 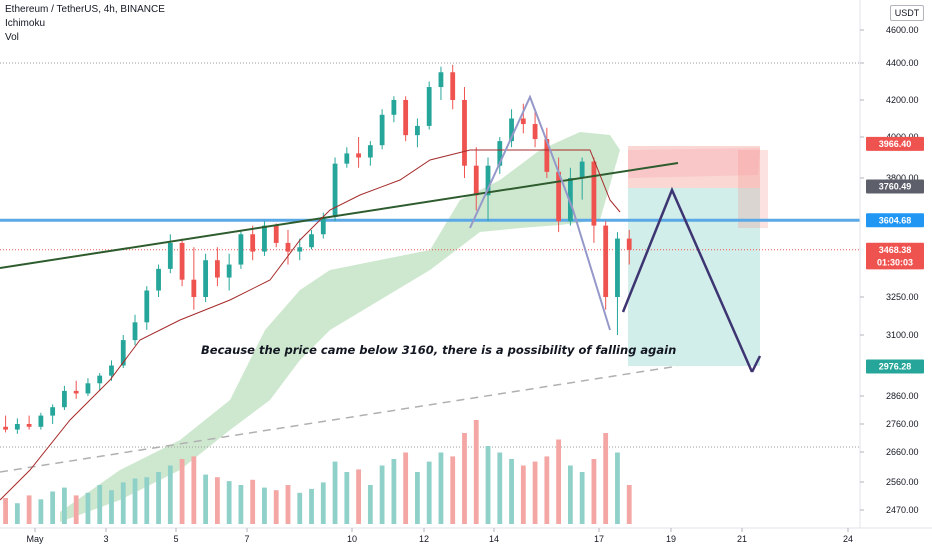 What do you see at coordinates (339, 419) in the screenshot?
I see `dashed-support-line` at bounding box center [339, 419].